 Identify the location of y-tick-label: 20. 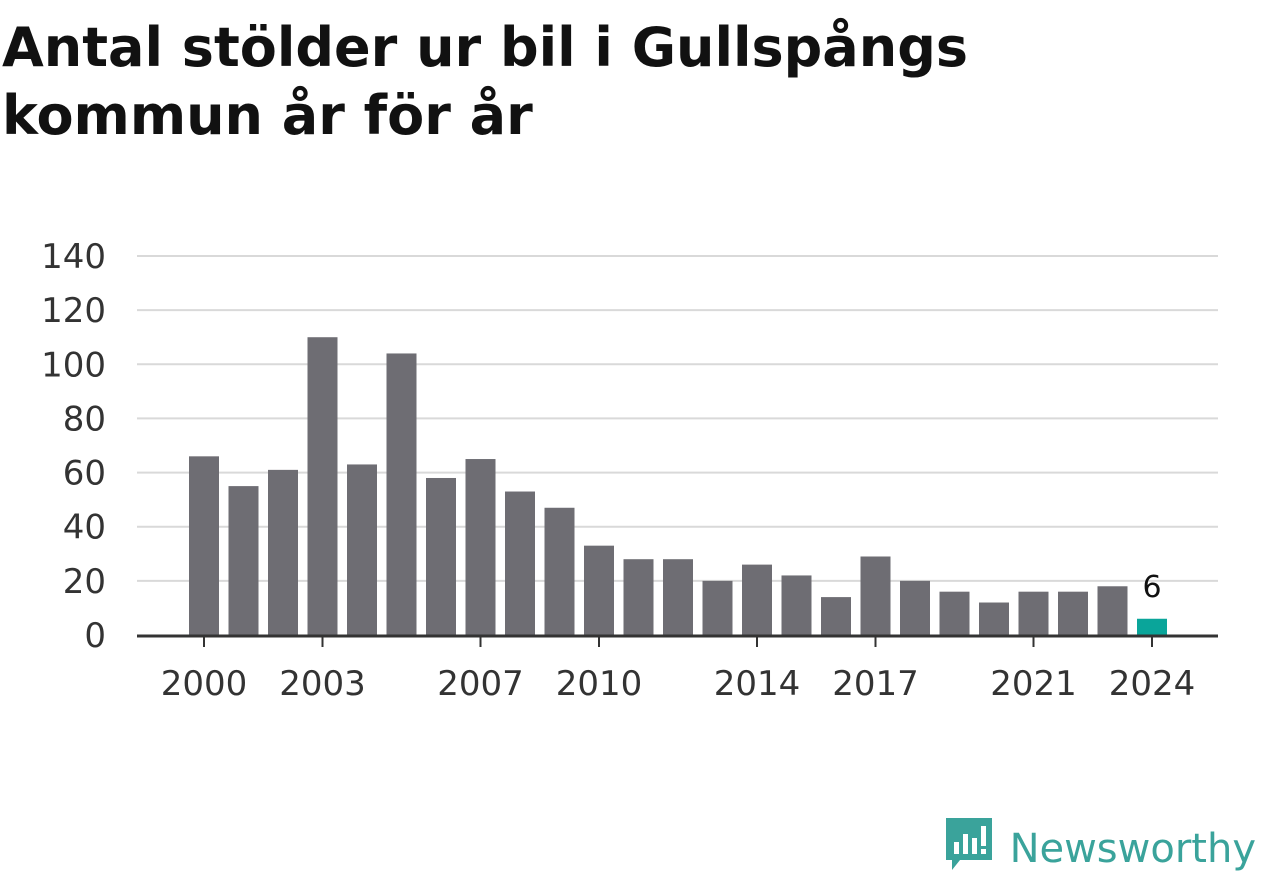
(84, 582).